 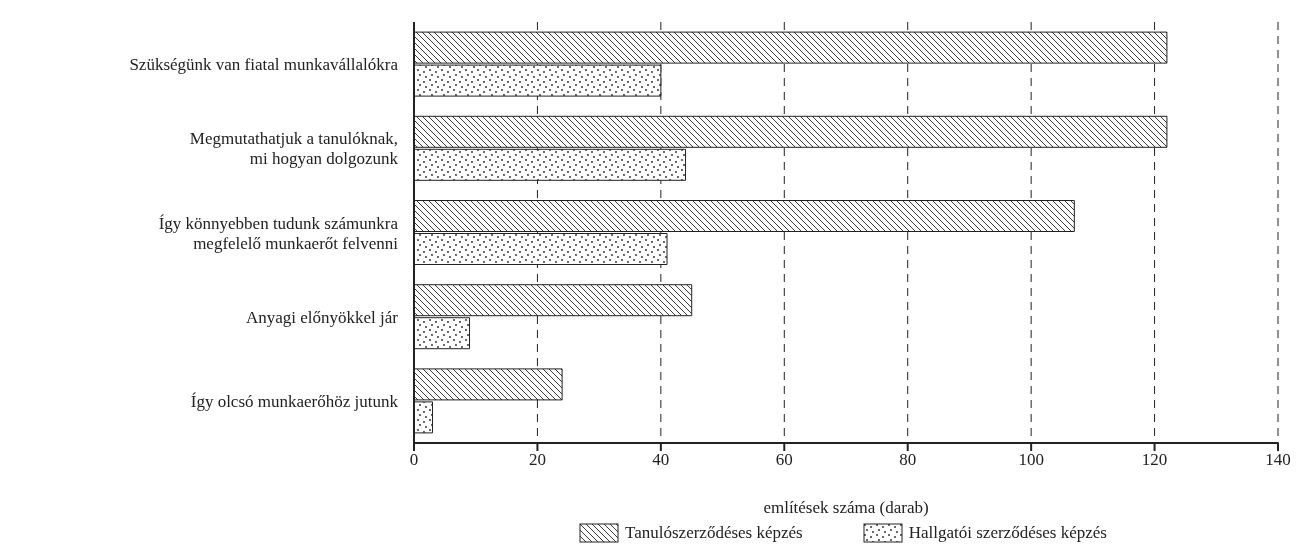 What do you see at coordinates (846, 507) in the screenshot?
I see `x-axis-title: említések száma (darab)` at bounding box center [846, 507].